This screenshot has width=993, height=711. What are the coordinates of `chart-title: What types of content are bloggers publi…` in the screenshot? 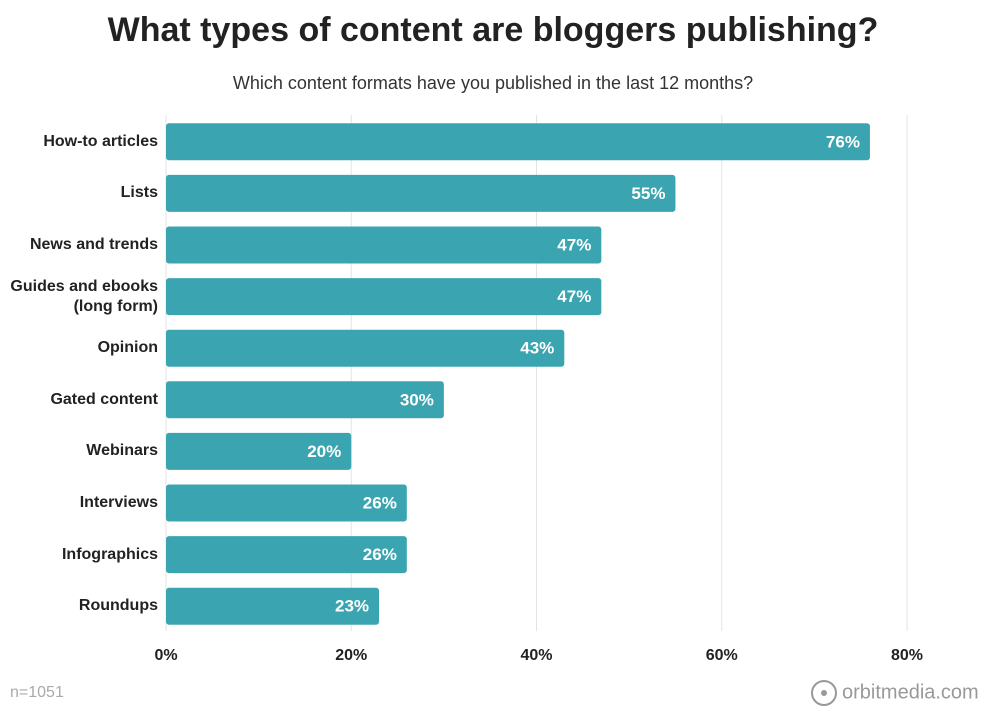 It's located at (493, 30).